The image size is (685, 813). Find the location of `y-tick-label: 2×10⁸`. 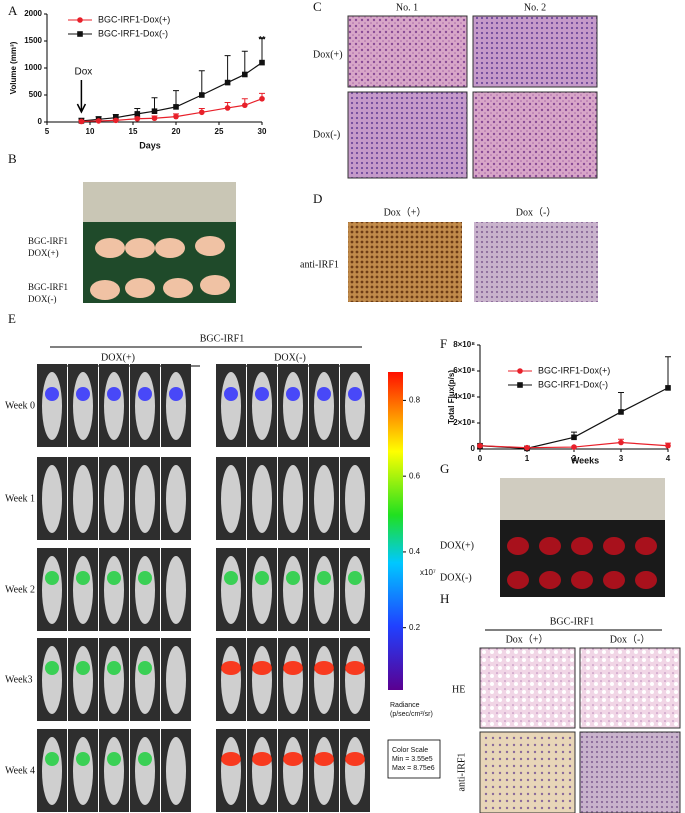

y-tick-label: 2×10⁸ is located at coordinates (464, 422).